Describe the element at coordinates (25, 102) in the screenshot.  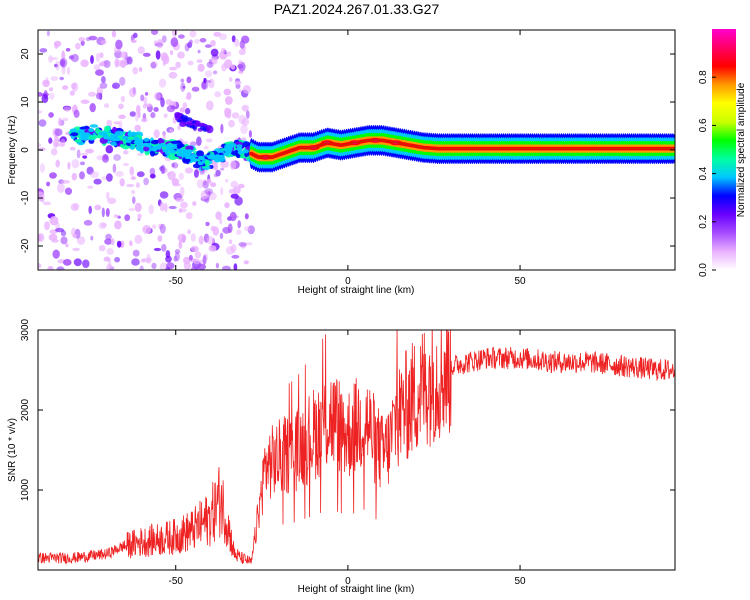
I see `spectrogram-y-tick-label: 10` at that location.